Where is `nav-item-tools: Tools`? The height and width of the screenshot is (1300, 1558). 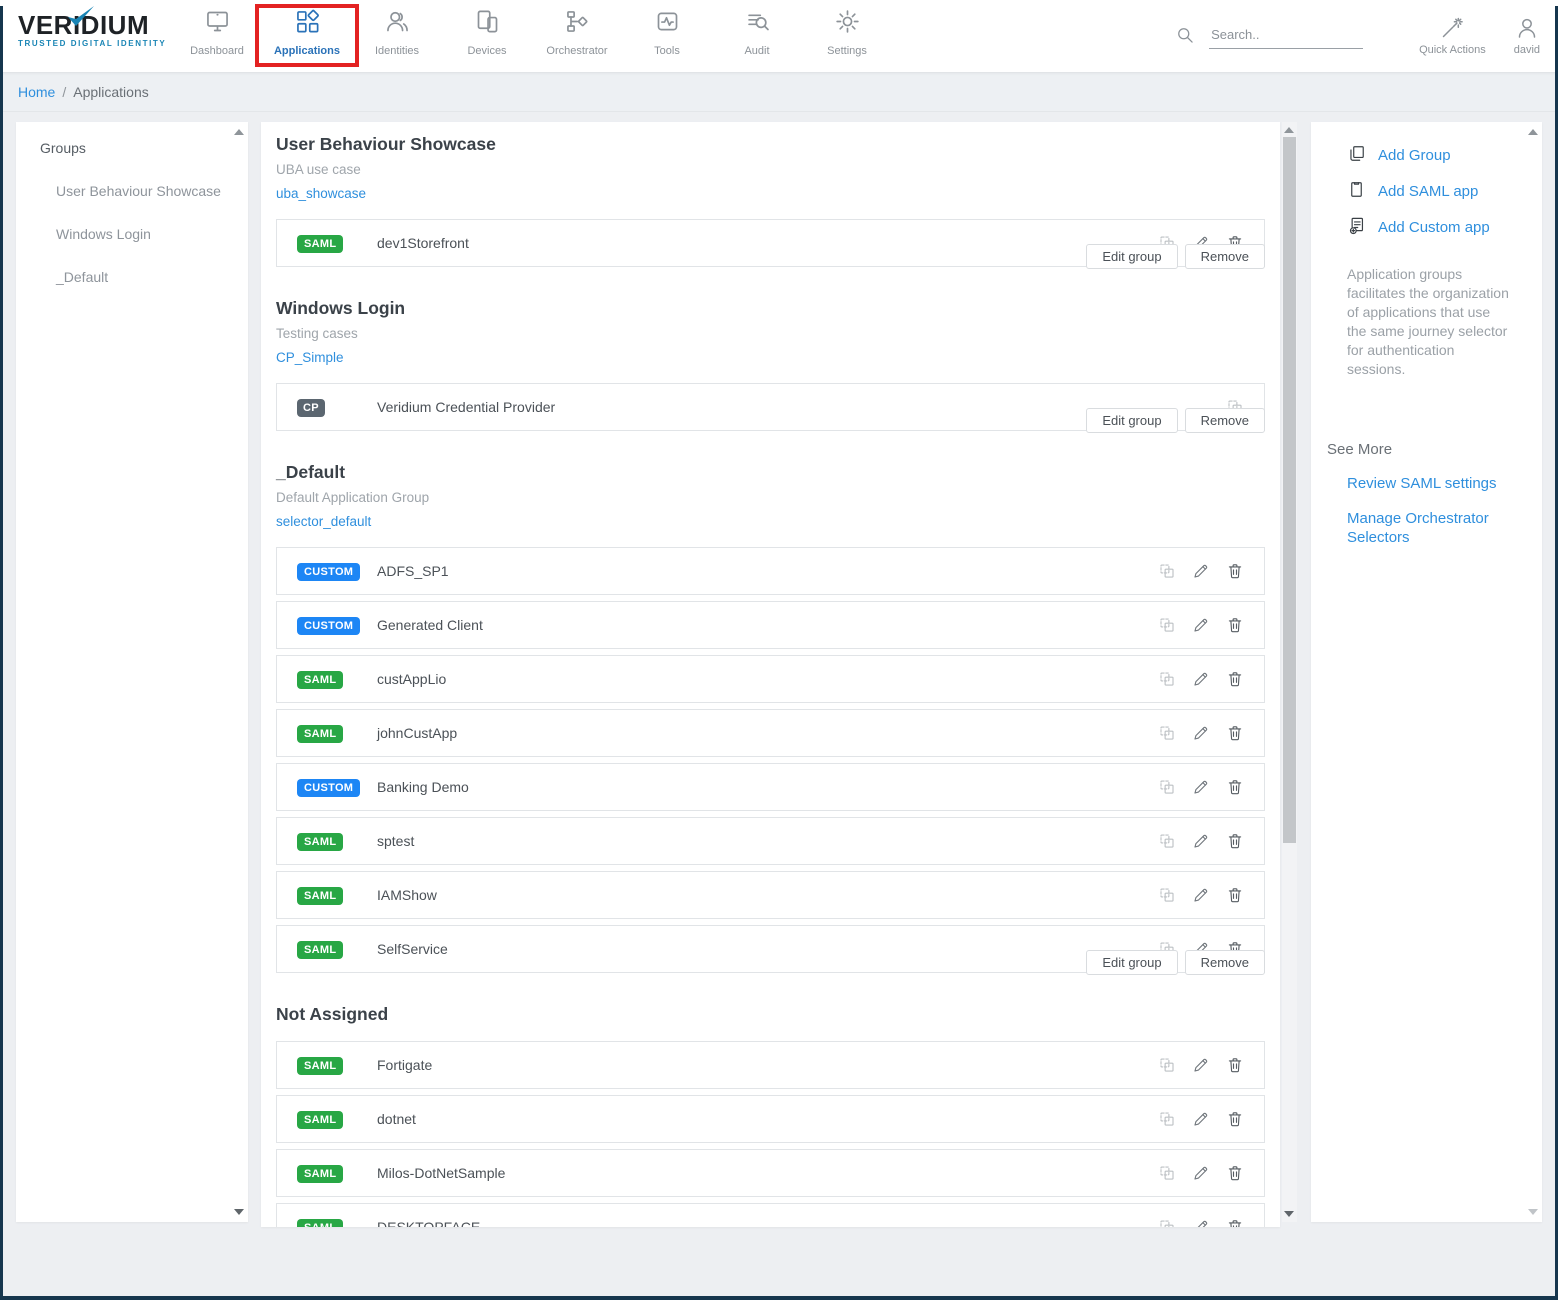 nav-item-tools: Tools is located at coordinates (667, 36).